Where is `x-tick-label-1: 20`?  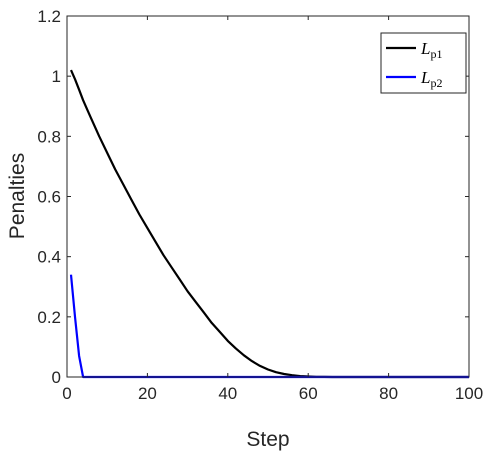 x-tick-label-1: 20 is located at coordinates (147, 393).